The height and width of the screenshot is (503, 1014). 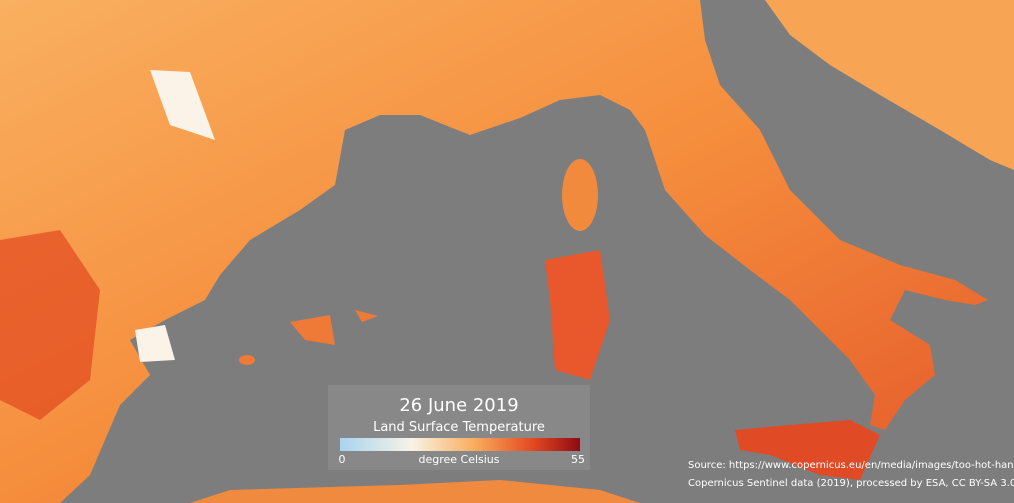 I want to click on hot-region, so click(x=50, y=325).